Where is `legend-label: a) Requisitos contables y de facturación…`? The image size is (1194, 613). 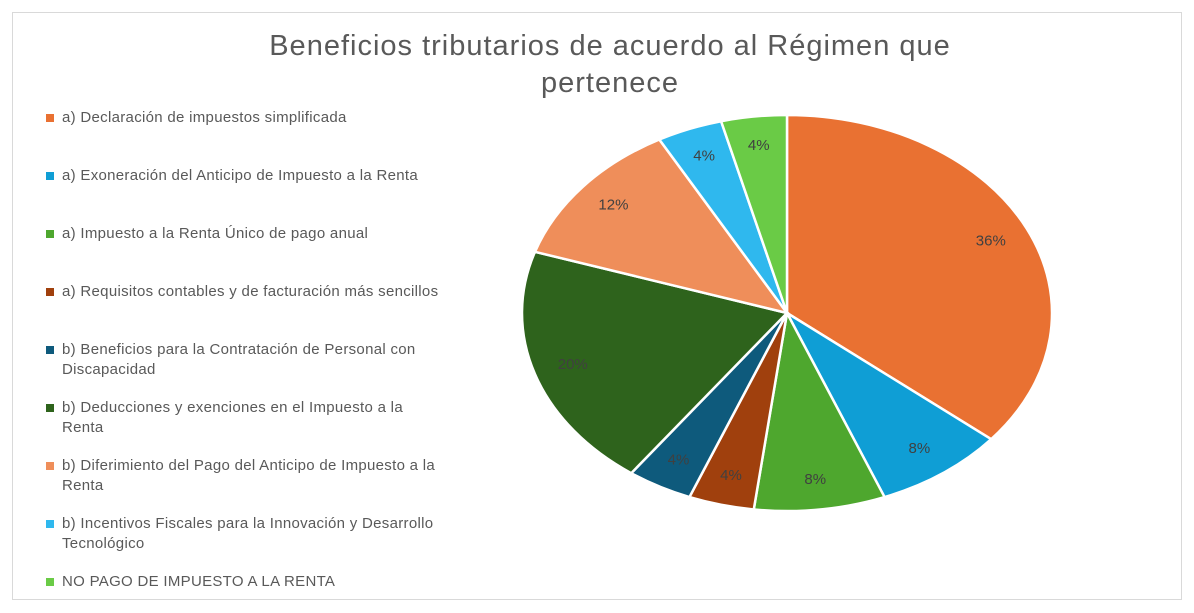
legend-label: a) Requisitos contables y de facturación… is located at coordinates (250, 291).